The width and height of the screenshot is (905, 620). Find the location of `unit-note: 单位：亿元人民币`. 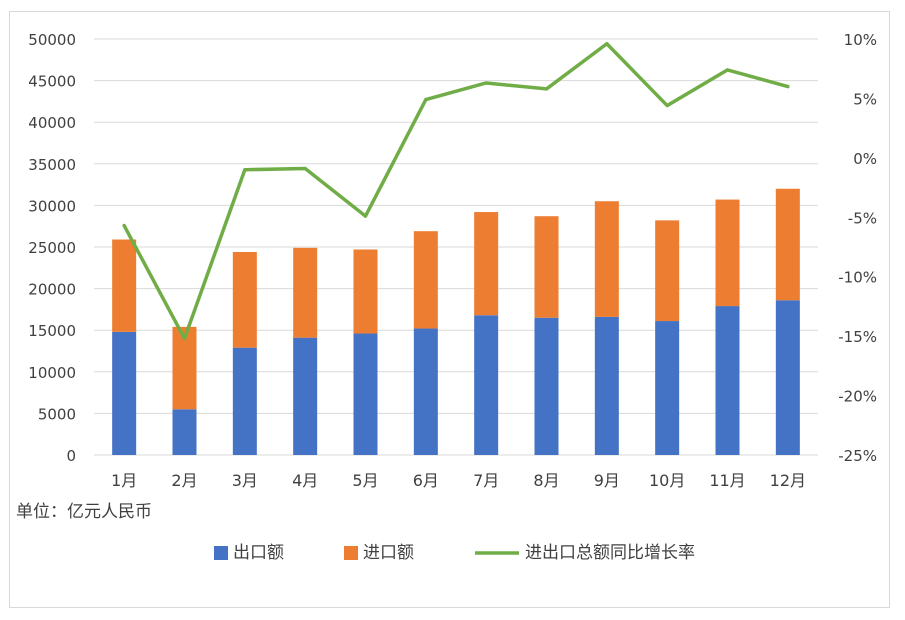

unit-note: 单位：亿元人民币 is located at coordinates (84, 512).